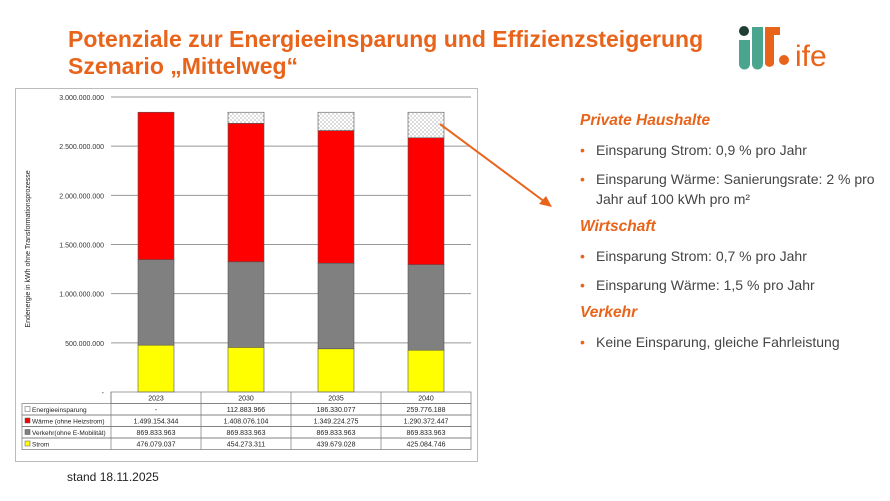 The height and width of the screenshot is (501, 890). Describe the element at coordinates (730, 285) in the screenshot. I see `bullet: Einsparung Wärme: 1,5 % pro Jahr` at that location.